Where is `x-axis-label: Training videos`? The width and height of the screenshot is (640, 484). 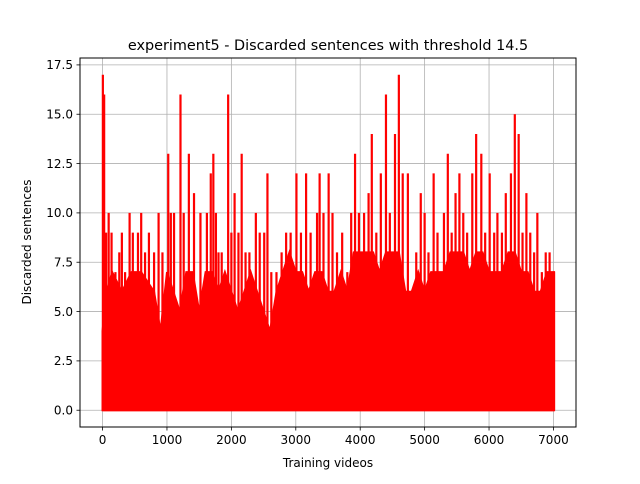 x-axis-label: Training videos is located at coordinates (327, 463).